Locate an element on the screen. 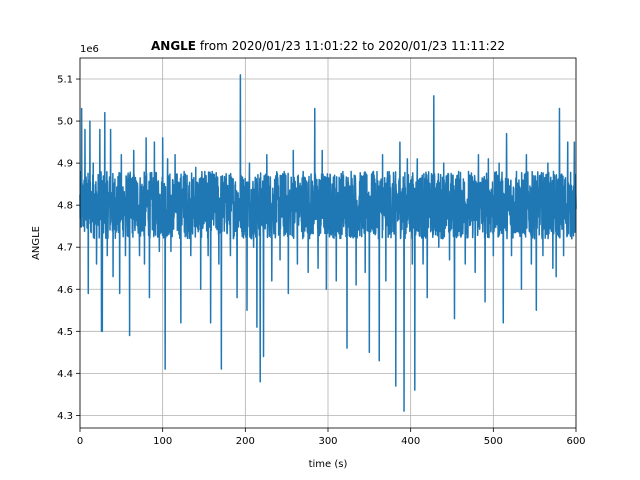 The image size is (640, 480). x-tick-label: 600 is located at coordinates (575, 441).